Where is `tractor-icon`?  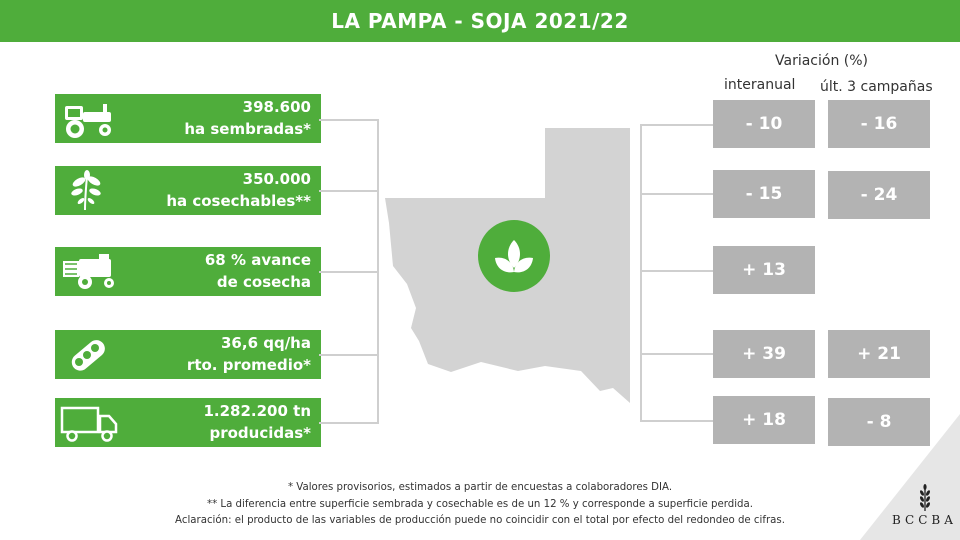
tractor-icon is located at coordinates (88, 121).